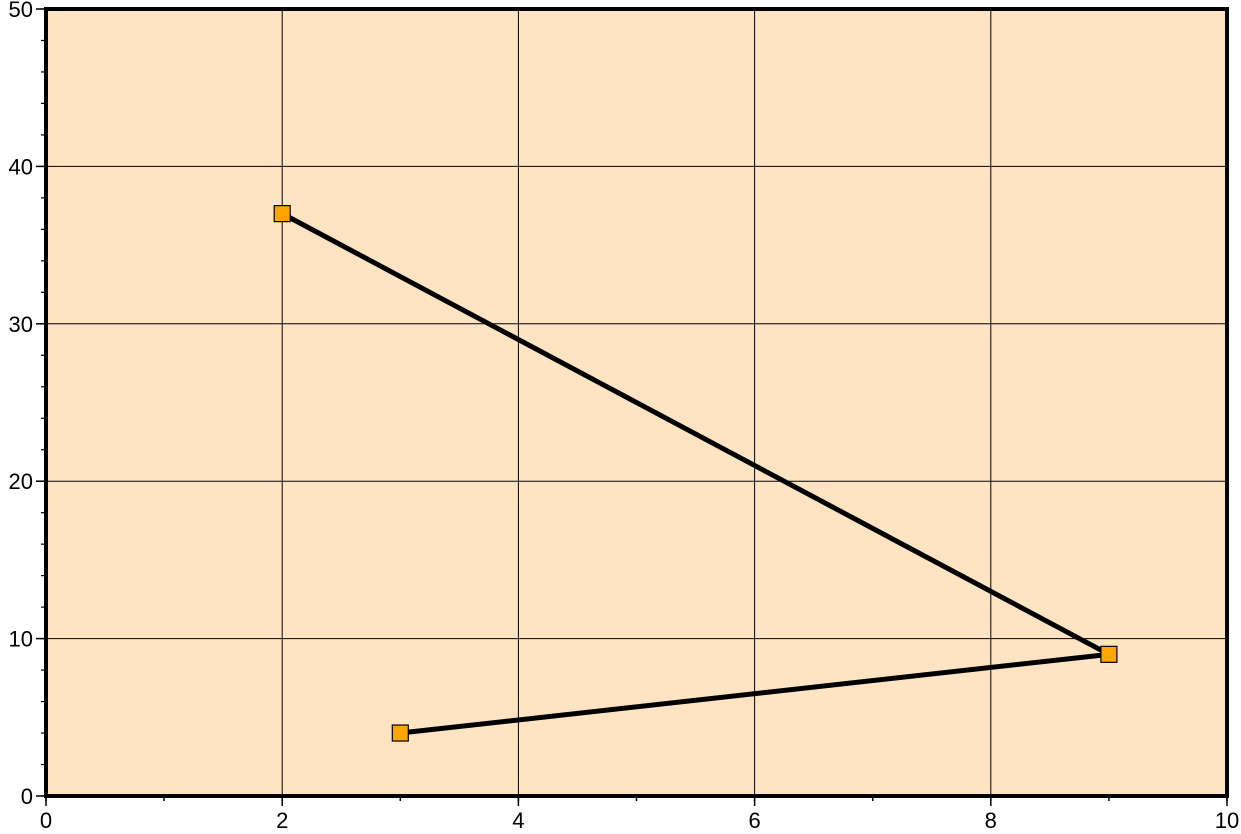 This screenshot has height=834, width=1241. Describe the element at coordinates (282, 820) in the screenshot. I see `x-tick-label: 2` at that location.